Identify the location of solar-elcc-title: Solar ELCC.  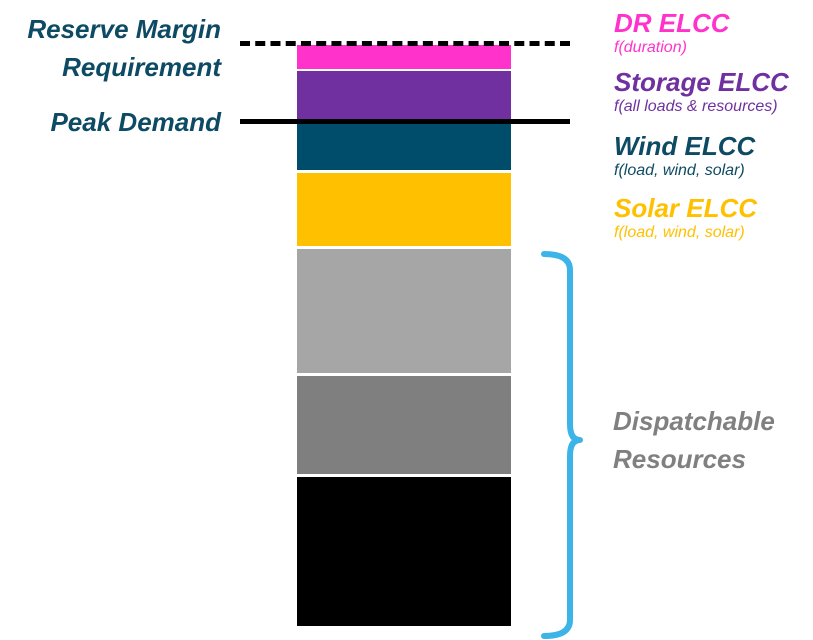
(686, 208).